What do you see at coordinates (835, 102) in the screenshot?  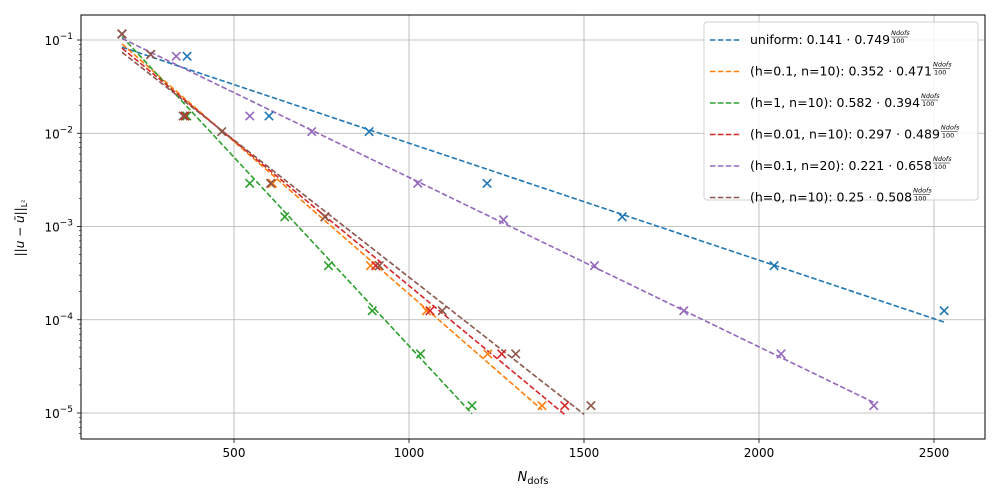 I see `legend-label: (h=1, n=10): 0.582 · 0.394` at bounding box center [835, 102].